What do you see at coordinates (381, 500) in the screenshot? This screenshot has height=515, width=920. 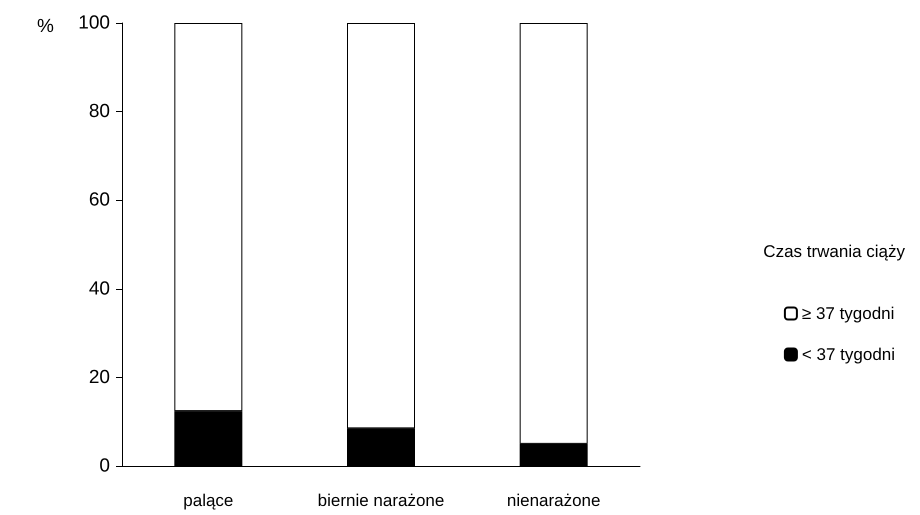 I see `x-tick-label: biernie narażone` at bounding box center [381, 500].